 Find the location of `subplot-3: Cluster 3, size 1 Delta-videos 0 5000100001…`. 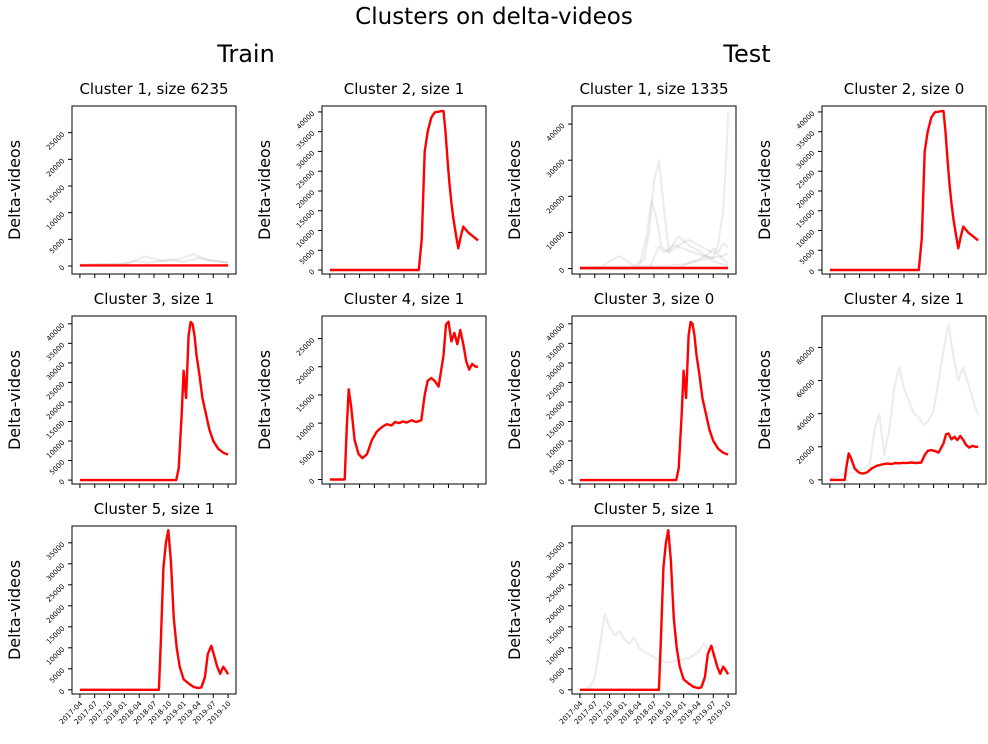

subplot-3: Cluster 3, size 1 Delta-videos 0 5000100001… is located at coordinates (121, 389).